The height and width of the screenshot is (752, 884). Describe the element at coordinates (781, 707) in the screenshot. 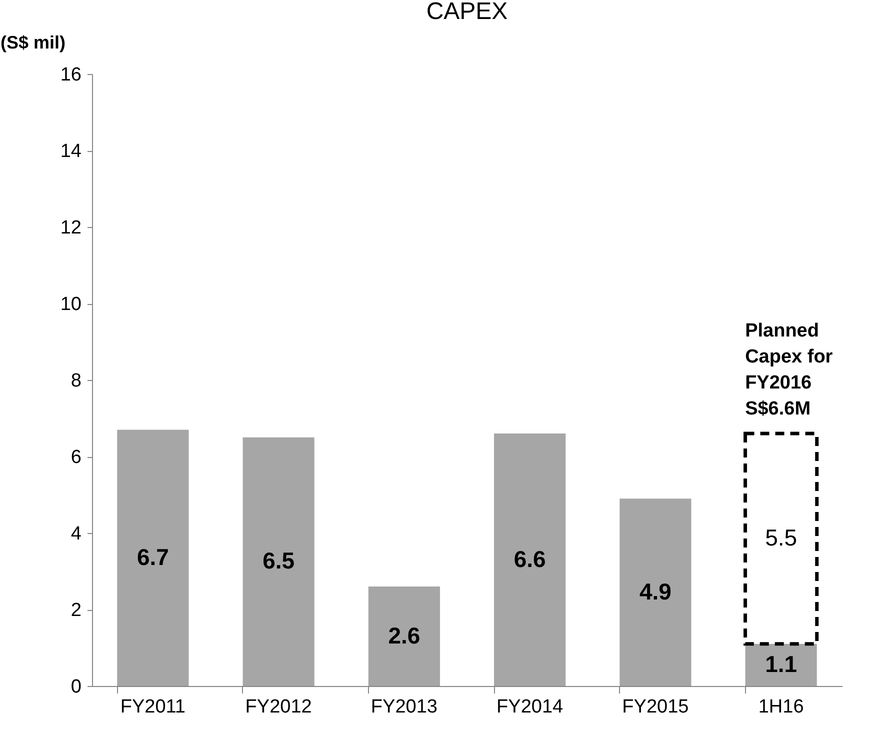

I see `x-tick-label: 1H16` at that location.